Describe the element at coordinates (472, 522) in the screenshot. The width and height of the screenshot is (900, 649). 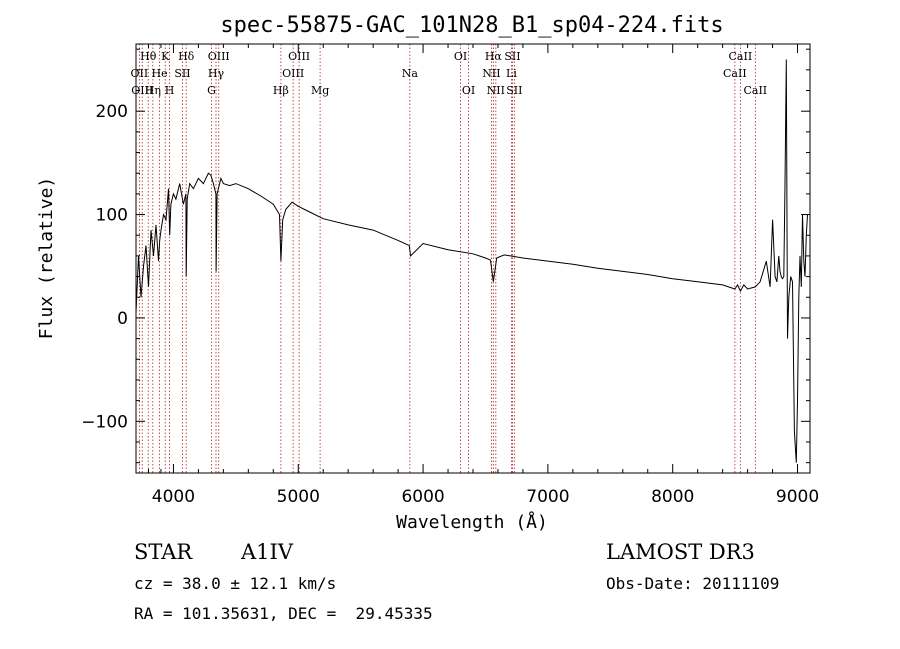
I see `x-axis-label: Wavelength (Å)` at that location.